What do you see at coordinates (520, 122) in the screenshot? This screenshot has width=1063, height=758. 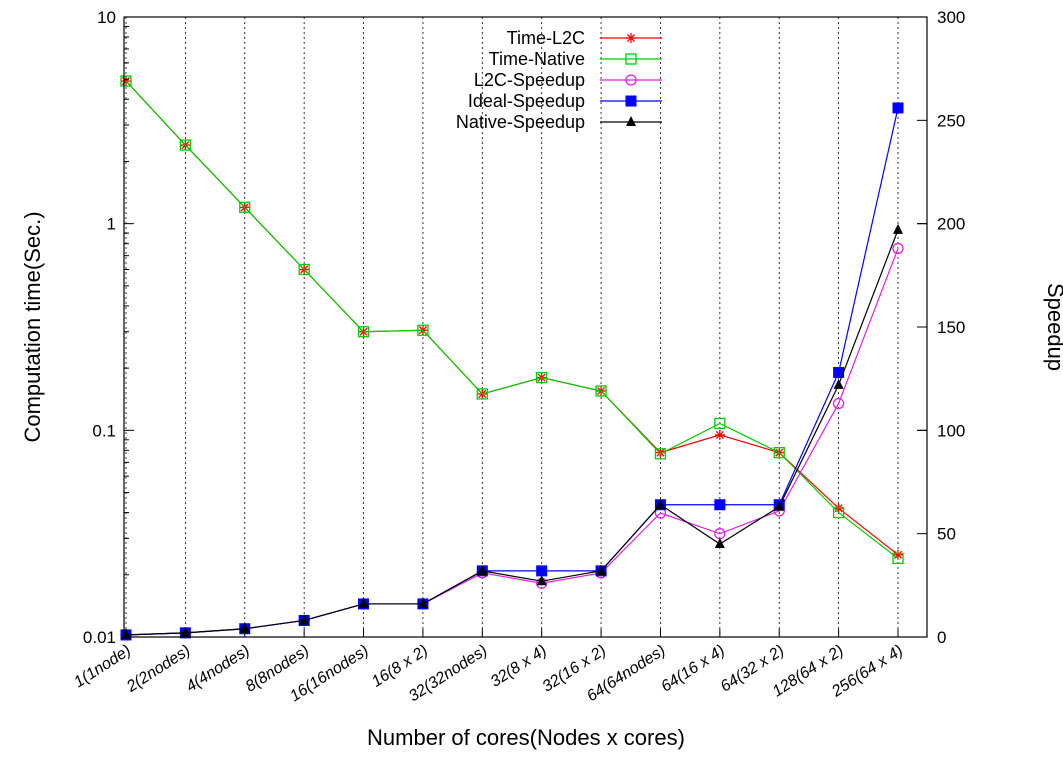 I see `legend-label: Native-Speedup` at bounding box center [520, 122].